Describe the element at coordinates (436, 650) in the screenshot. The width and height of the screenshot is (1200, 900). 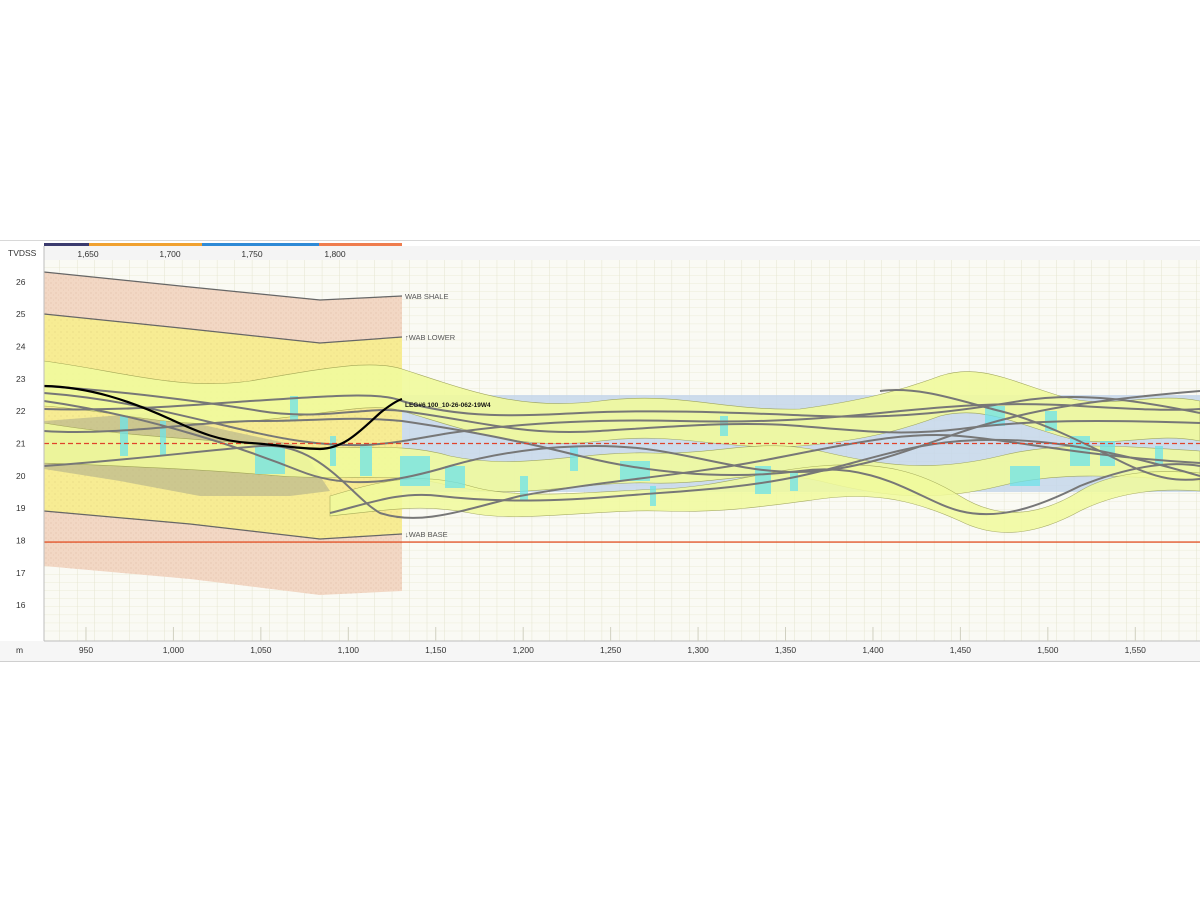
I see `x-tick-label: 1,150` at that location.